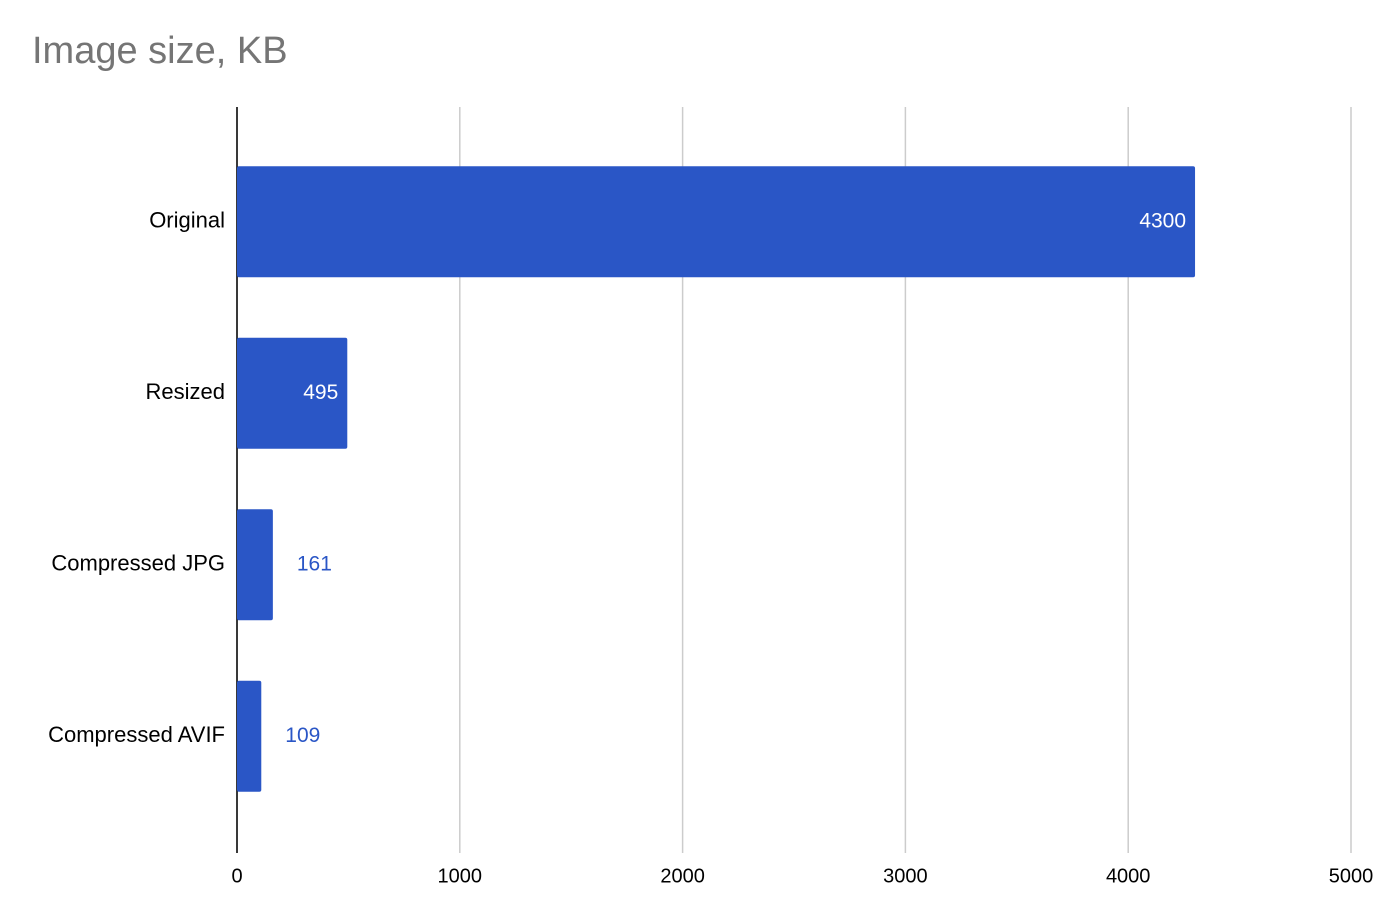 Image resolution: width=1394 pixels, height=916 pixels. Describe the element at coordinates (185, 391) in the screenshot. I see `y-tick-label: Resized` at that location.